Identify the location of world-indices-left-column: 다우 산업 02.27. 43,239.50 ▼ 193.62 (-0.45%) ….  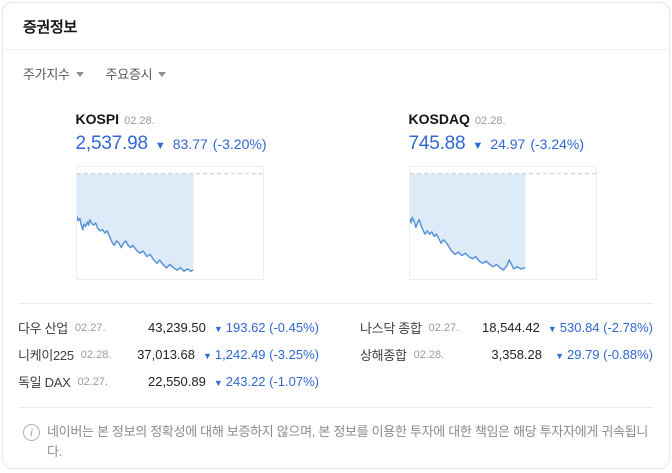
(169, 354).